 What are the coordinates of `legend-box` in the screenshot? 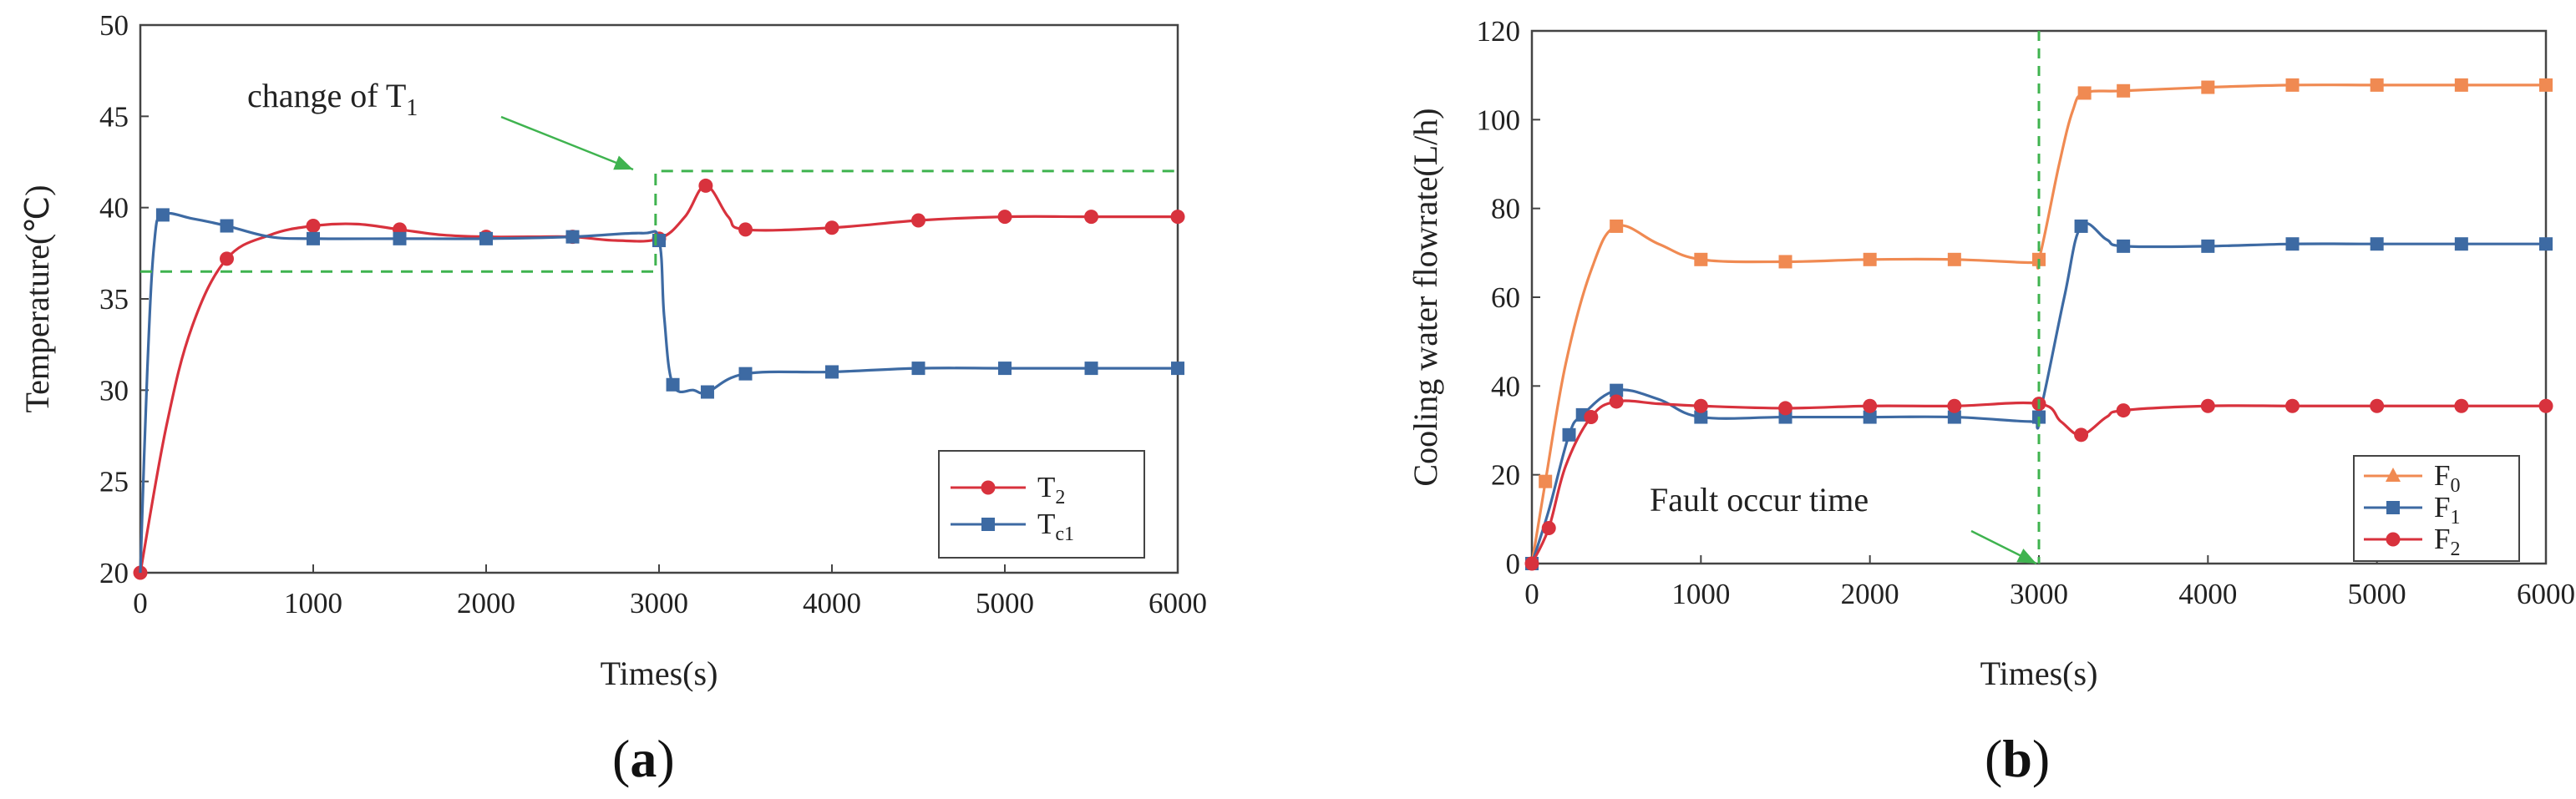 It's located at (1041, 504).